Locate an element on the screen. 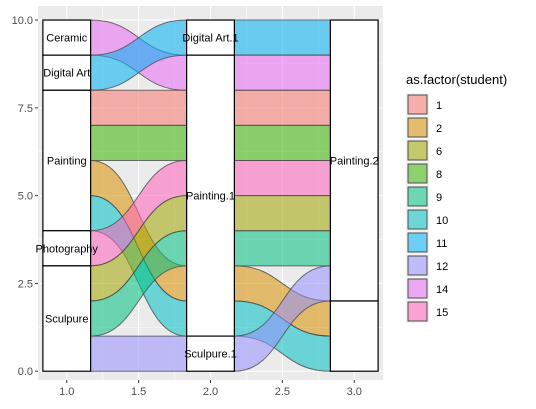  y-tick-label: 5.0 is located at coordinates (25, 197).